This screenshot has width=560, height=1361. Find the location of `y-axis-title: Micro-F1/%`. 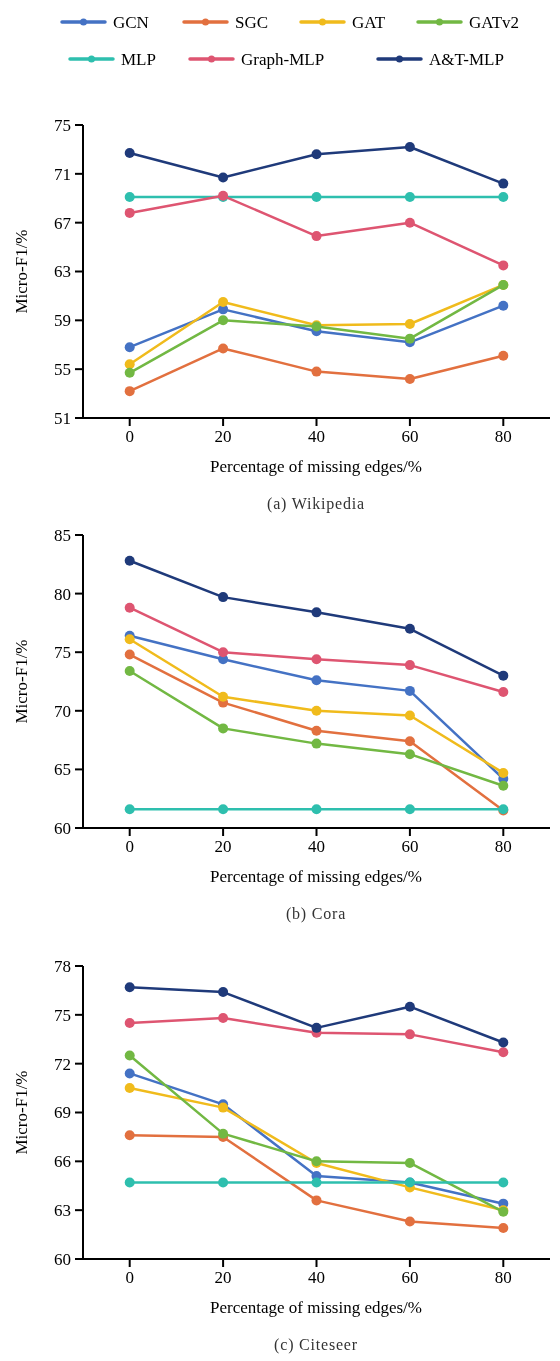

y-axis-title: Micro-F1/% is located at coordinates (21, 1112).